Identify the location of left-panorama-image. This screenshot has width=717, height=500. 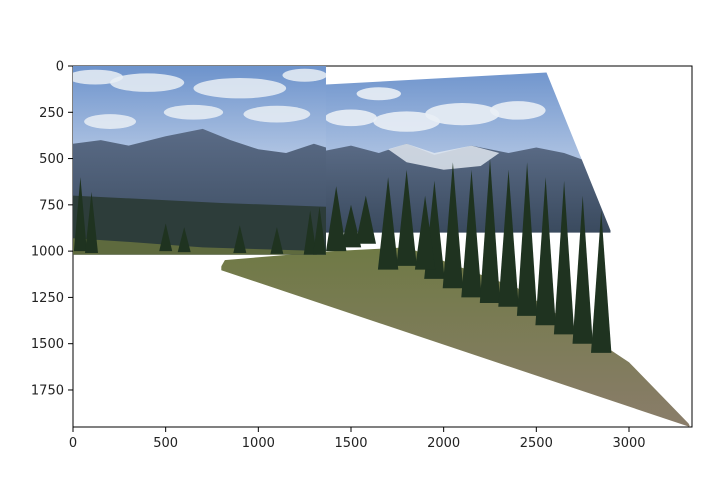
(199, 160).